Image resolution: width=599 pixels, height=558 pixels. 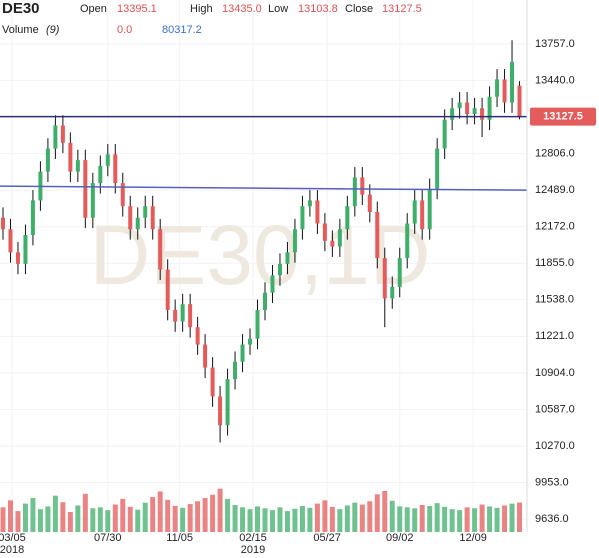 What do you see at coordinates (554, 336) in the screenshot?
I see `y-tick-label: 11221.0` at bounding box center [554, 336].